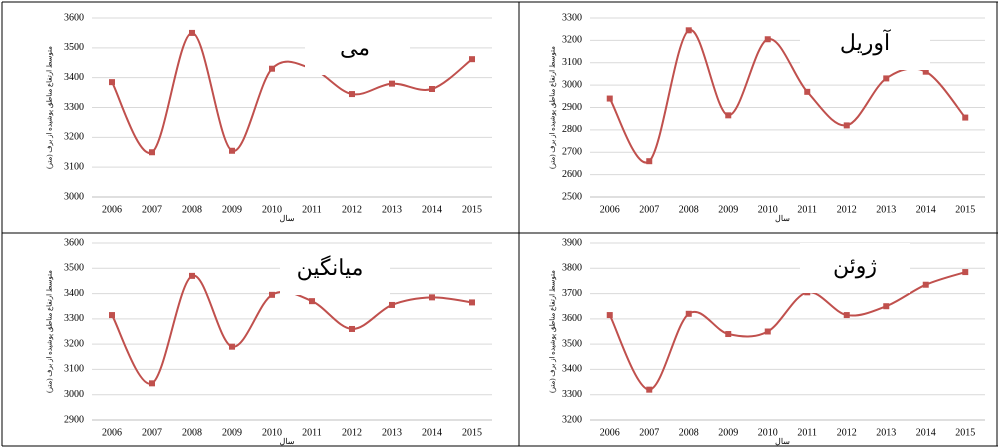 This screenshot has width=999, height=448. Describe the element at coordinates (572, 242) in the screenshot. I see `y-tick-label: 3900` at that location.